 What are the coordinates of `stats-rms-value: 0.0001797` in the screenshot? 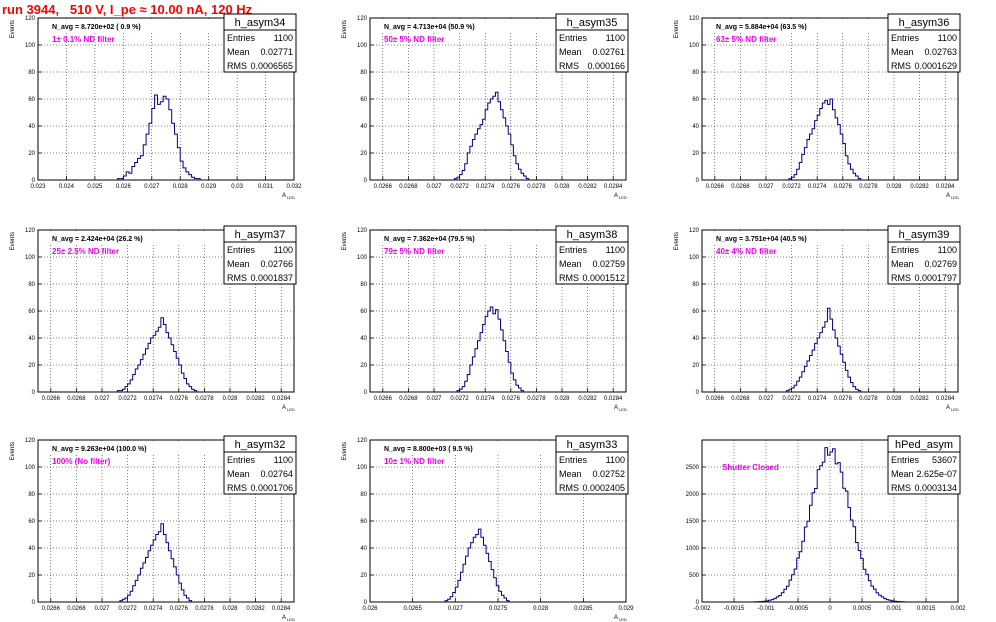 It's located at (935, 278).